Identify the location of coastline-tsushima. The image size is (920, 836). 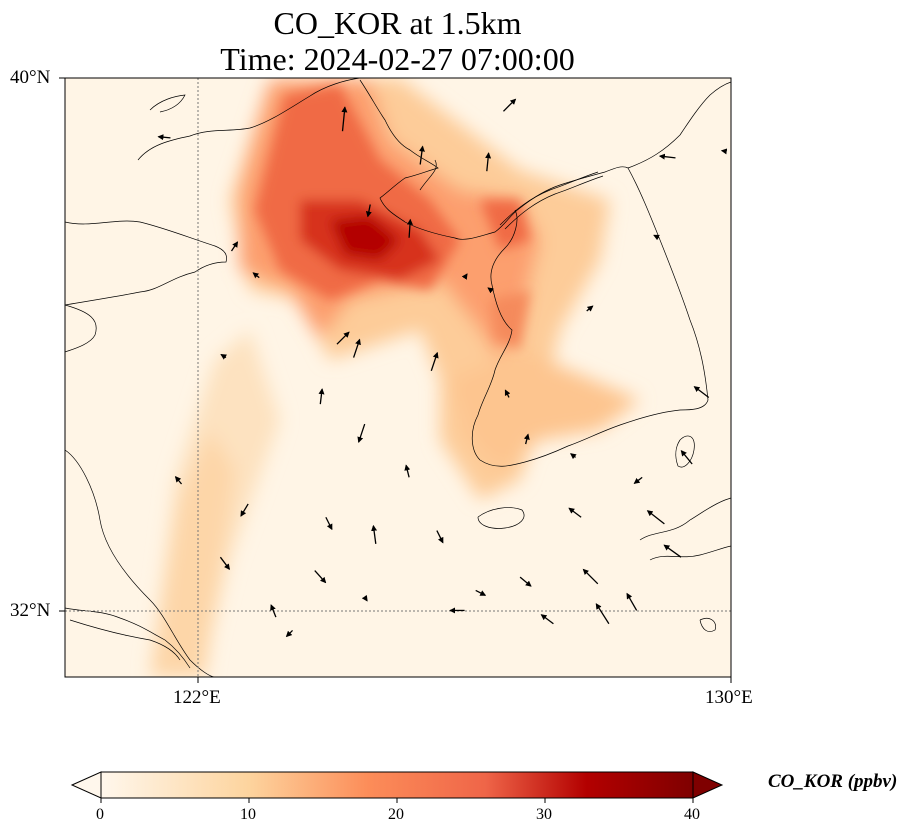
(685, 451).